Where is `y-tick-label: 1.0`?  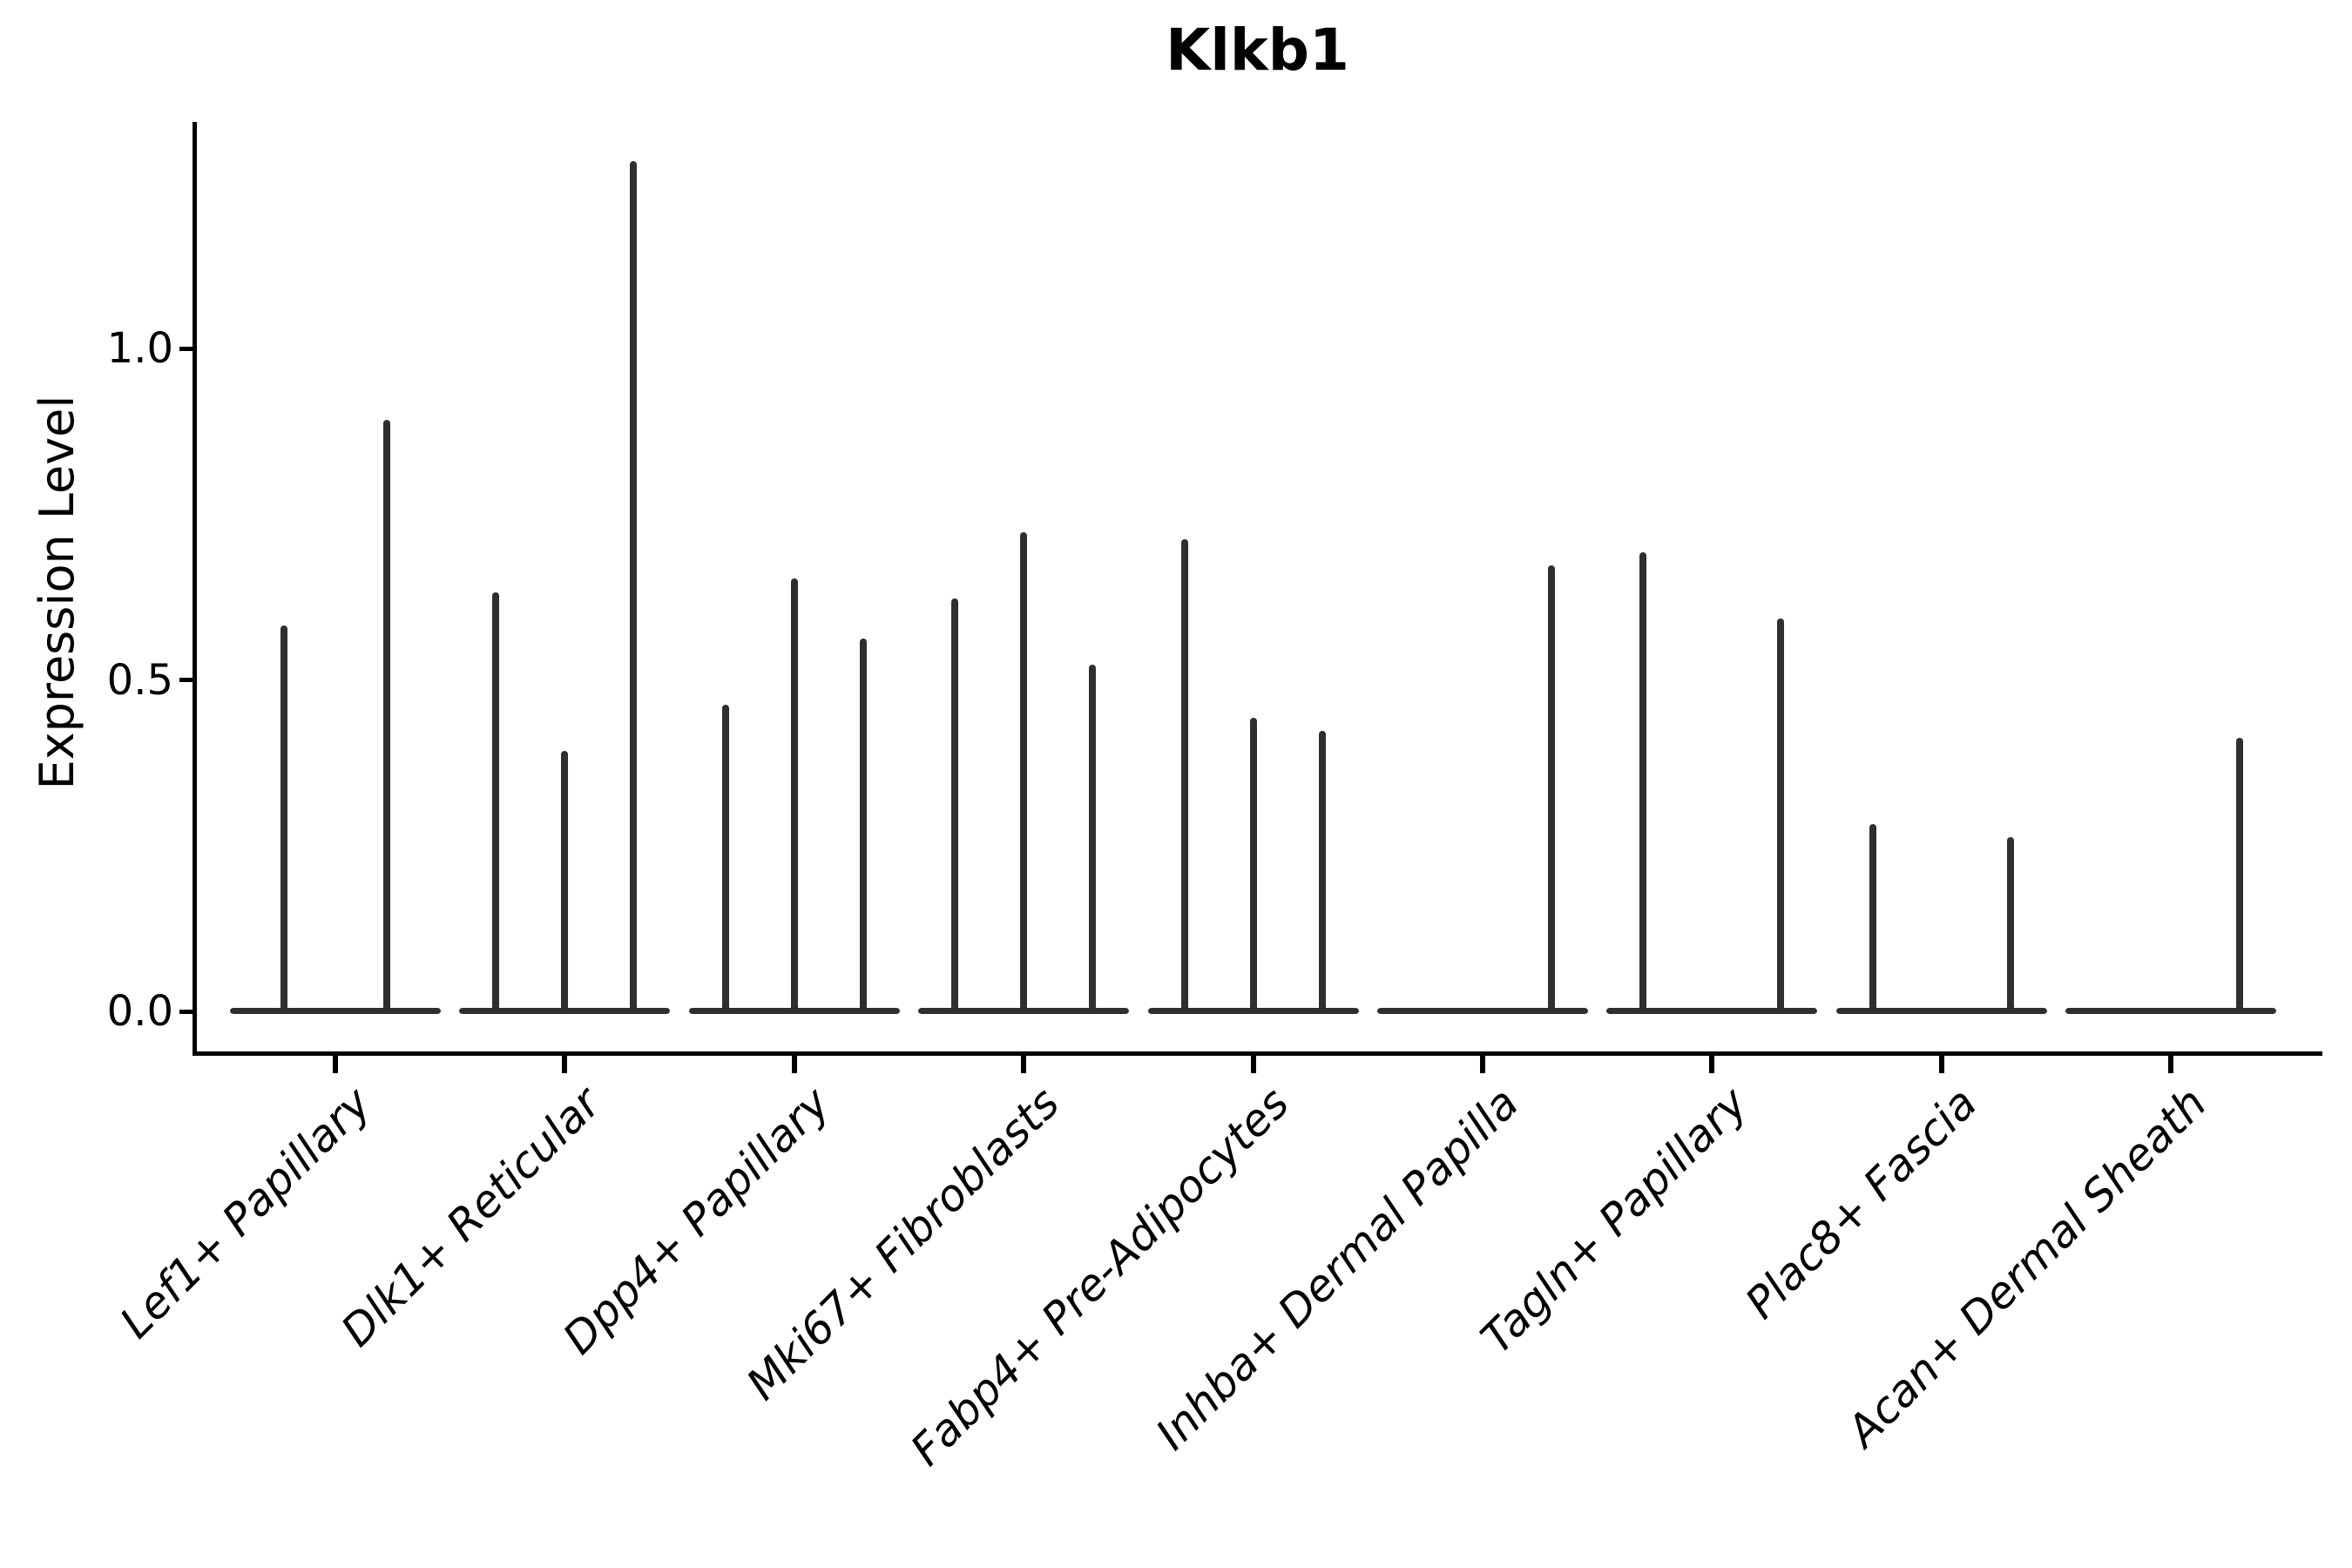 y-tick-label: 1.0 is located at coordinates (139, 348).